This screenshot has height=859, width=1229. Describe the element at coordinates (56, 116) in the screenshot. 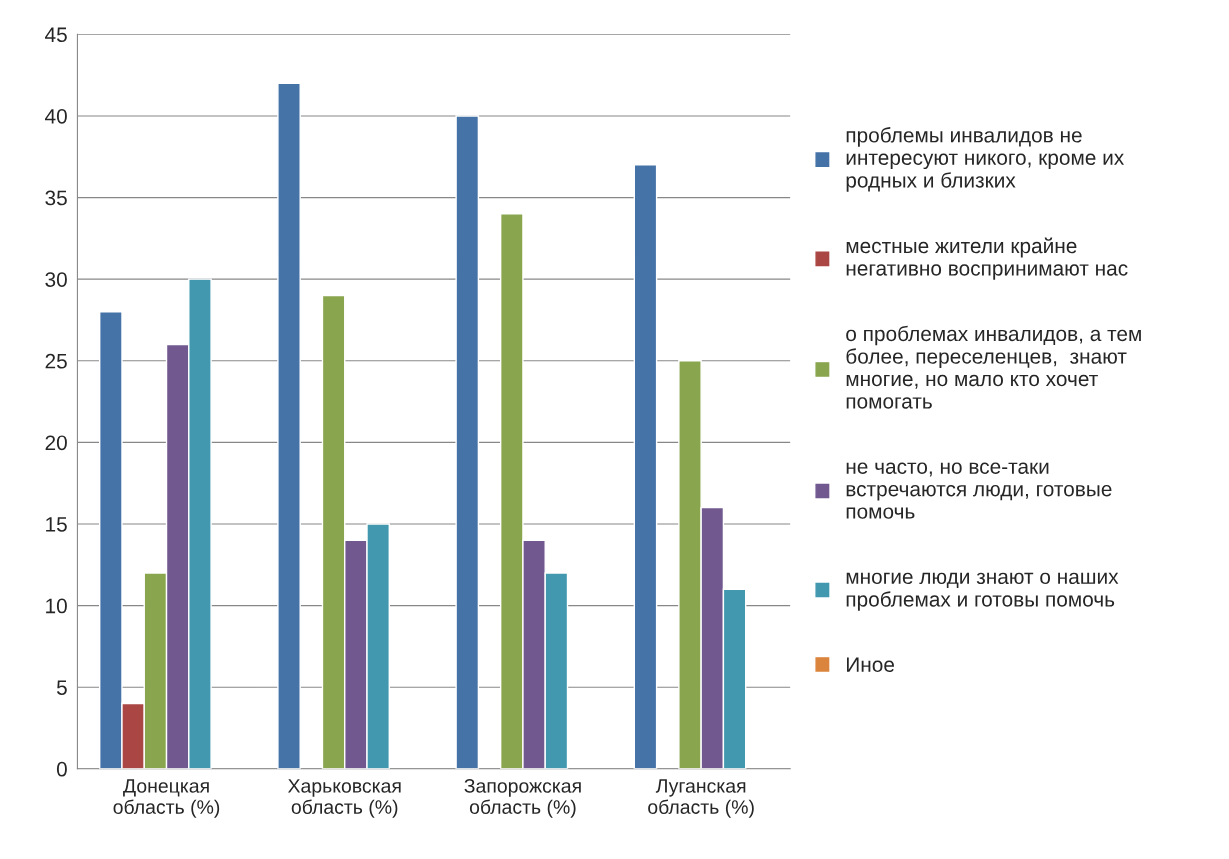

I see `y-tick-label: 40` at that location.